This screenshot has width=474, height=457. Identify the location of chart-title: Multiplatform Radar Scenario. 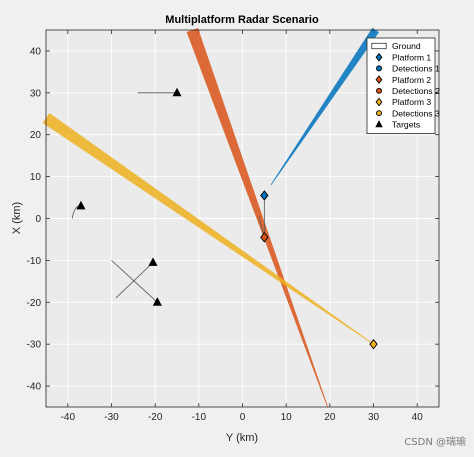
(242, 20).